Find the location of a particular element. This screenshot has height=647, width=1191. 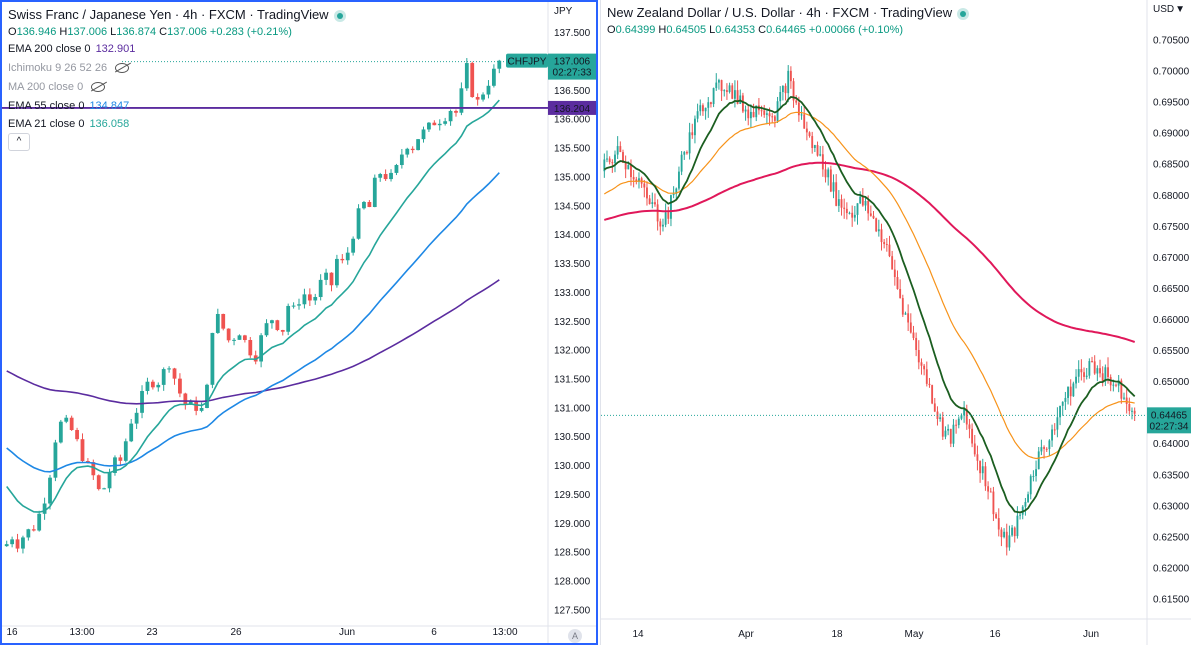

price-tick-label: 130.000 is located at coordinates (572, 466).